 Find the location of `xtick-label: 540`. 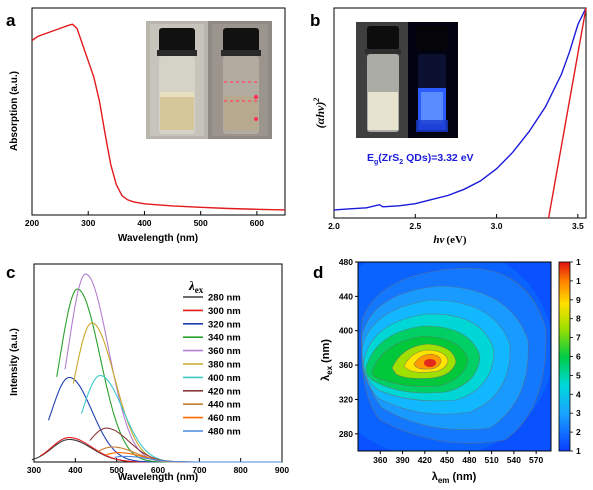

xtick-label: 540 is located at coordinates (514, 460).